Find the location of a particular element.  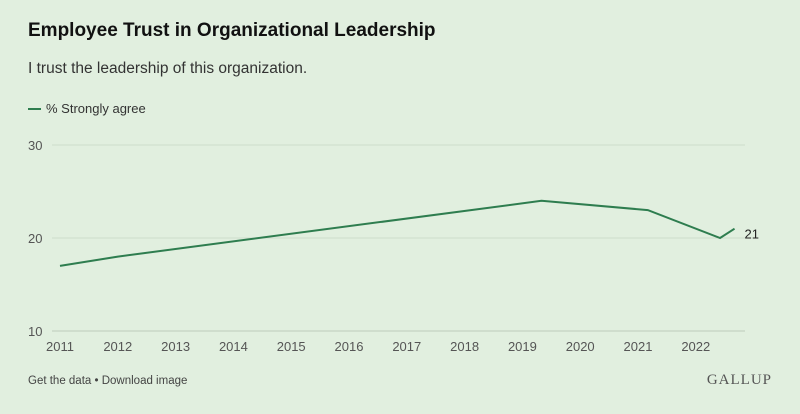

legend: % Strongly agree is located at coordinates (87, 108).